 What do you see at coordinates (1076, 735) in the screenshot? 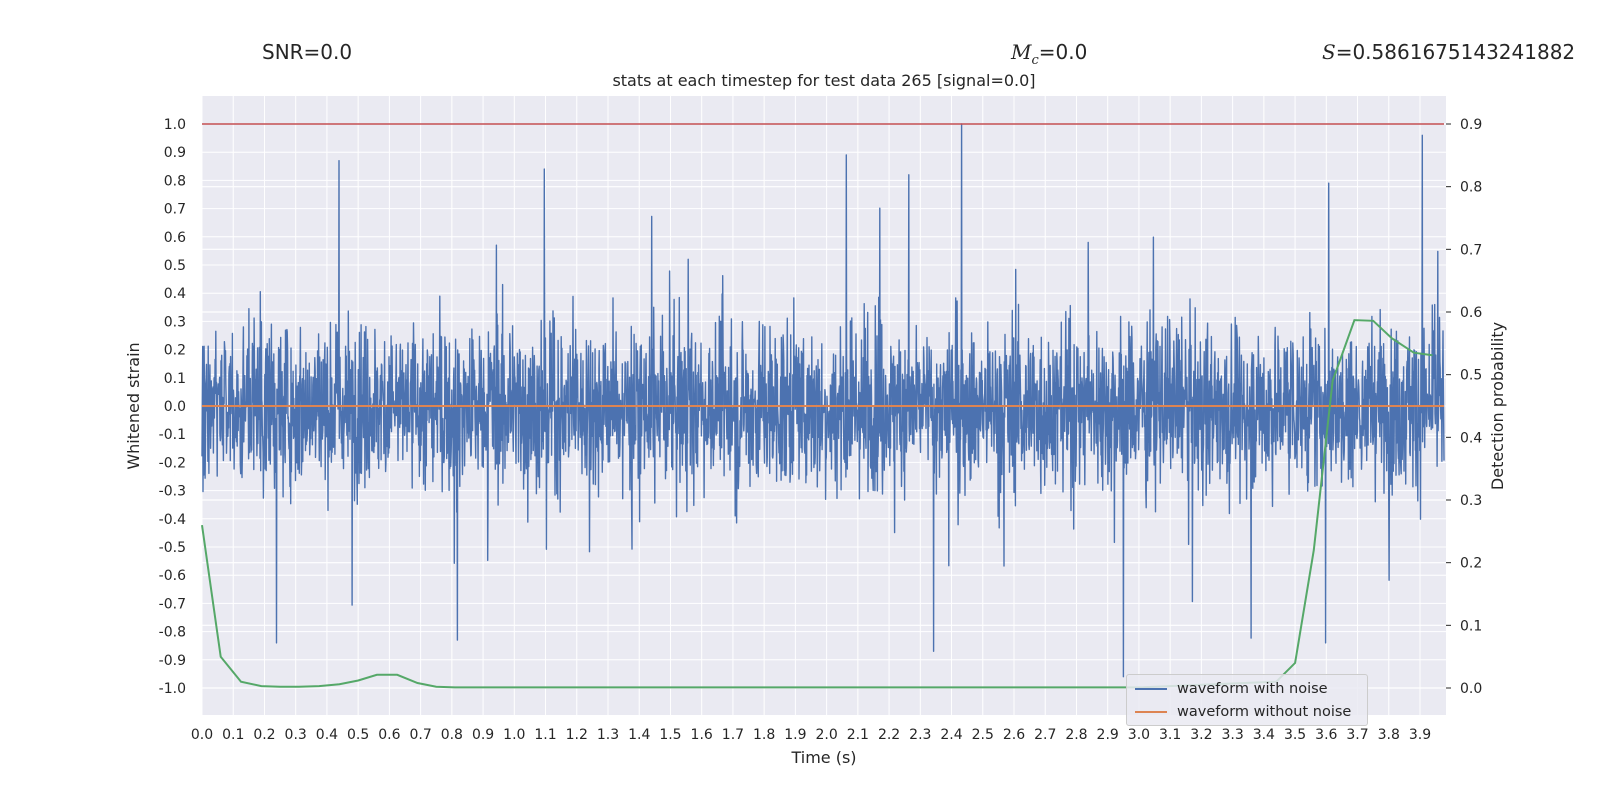
I see `x-tick-label: 2.8` at bounding box center [1076, 735].